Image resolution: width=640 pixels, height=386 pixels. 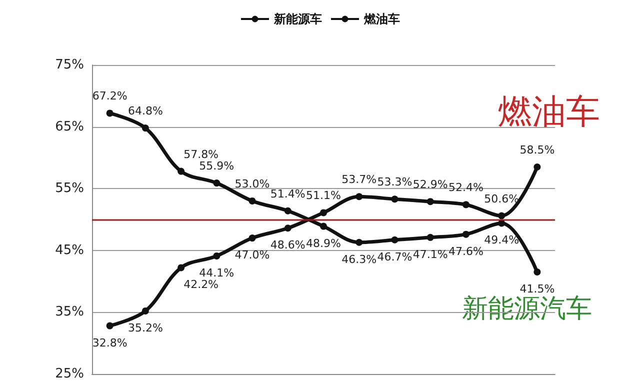 I want to click on y-tick-label: 25%, so click(x=69, y=374).